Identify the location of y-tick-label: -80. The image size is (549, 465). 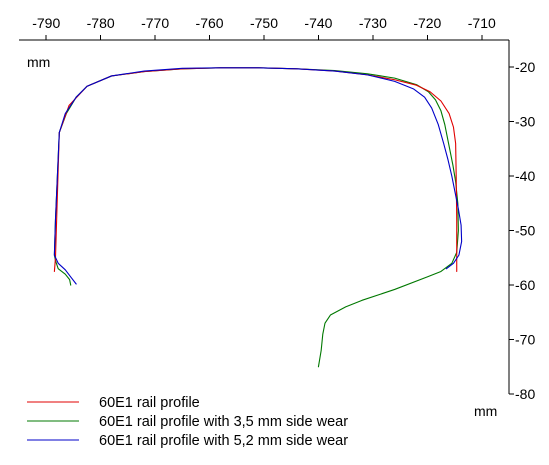
(525, 394).